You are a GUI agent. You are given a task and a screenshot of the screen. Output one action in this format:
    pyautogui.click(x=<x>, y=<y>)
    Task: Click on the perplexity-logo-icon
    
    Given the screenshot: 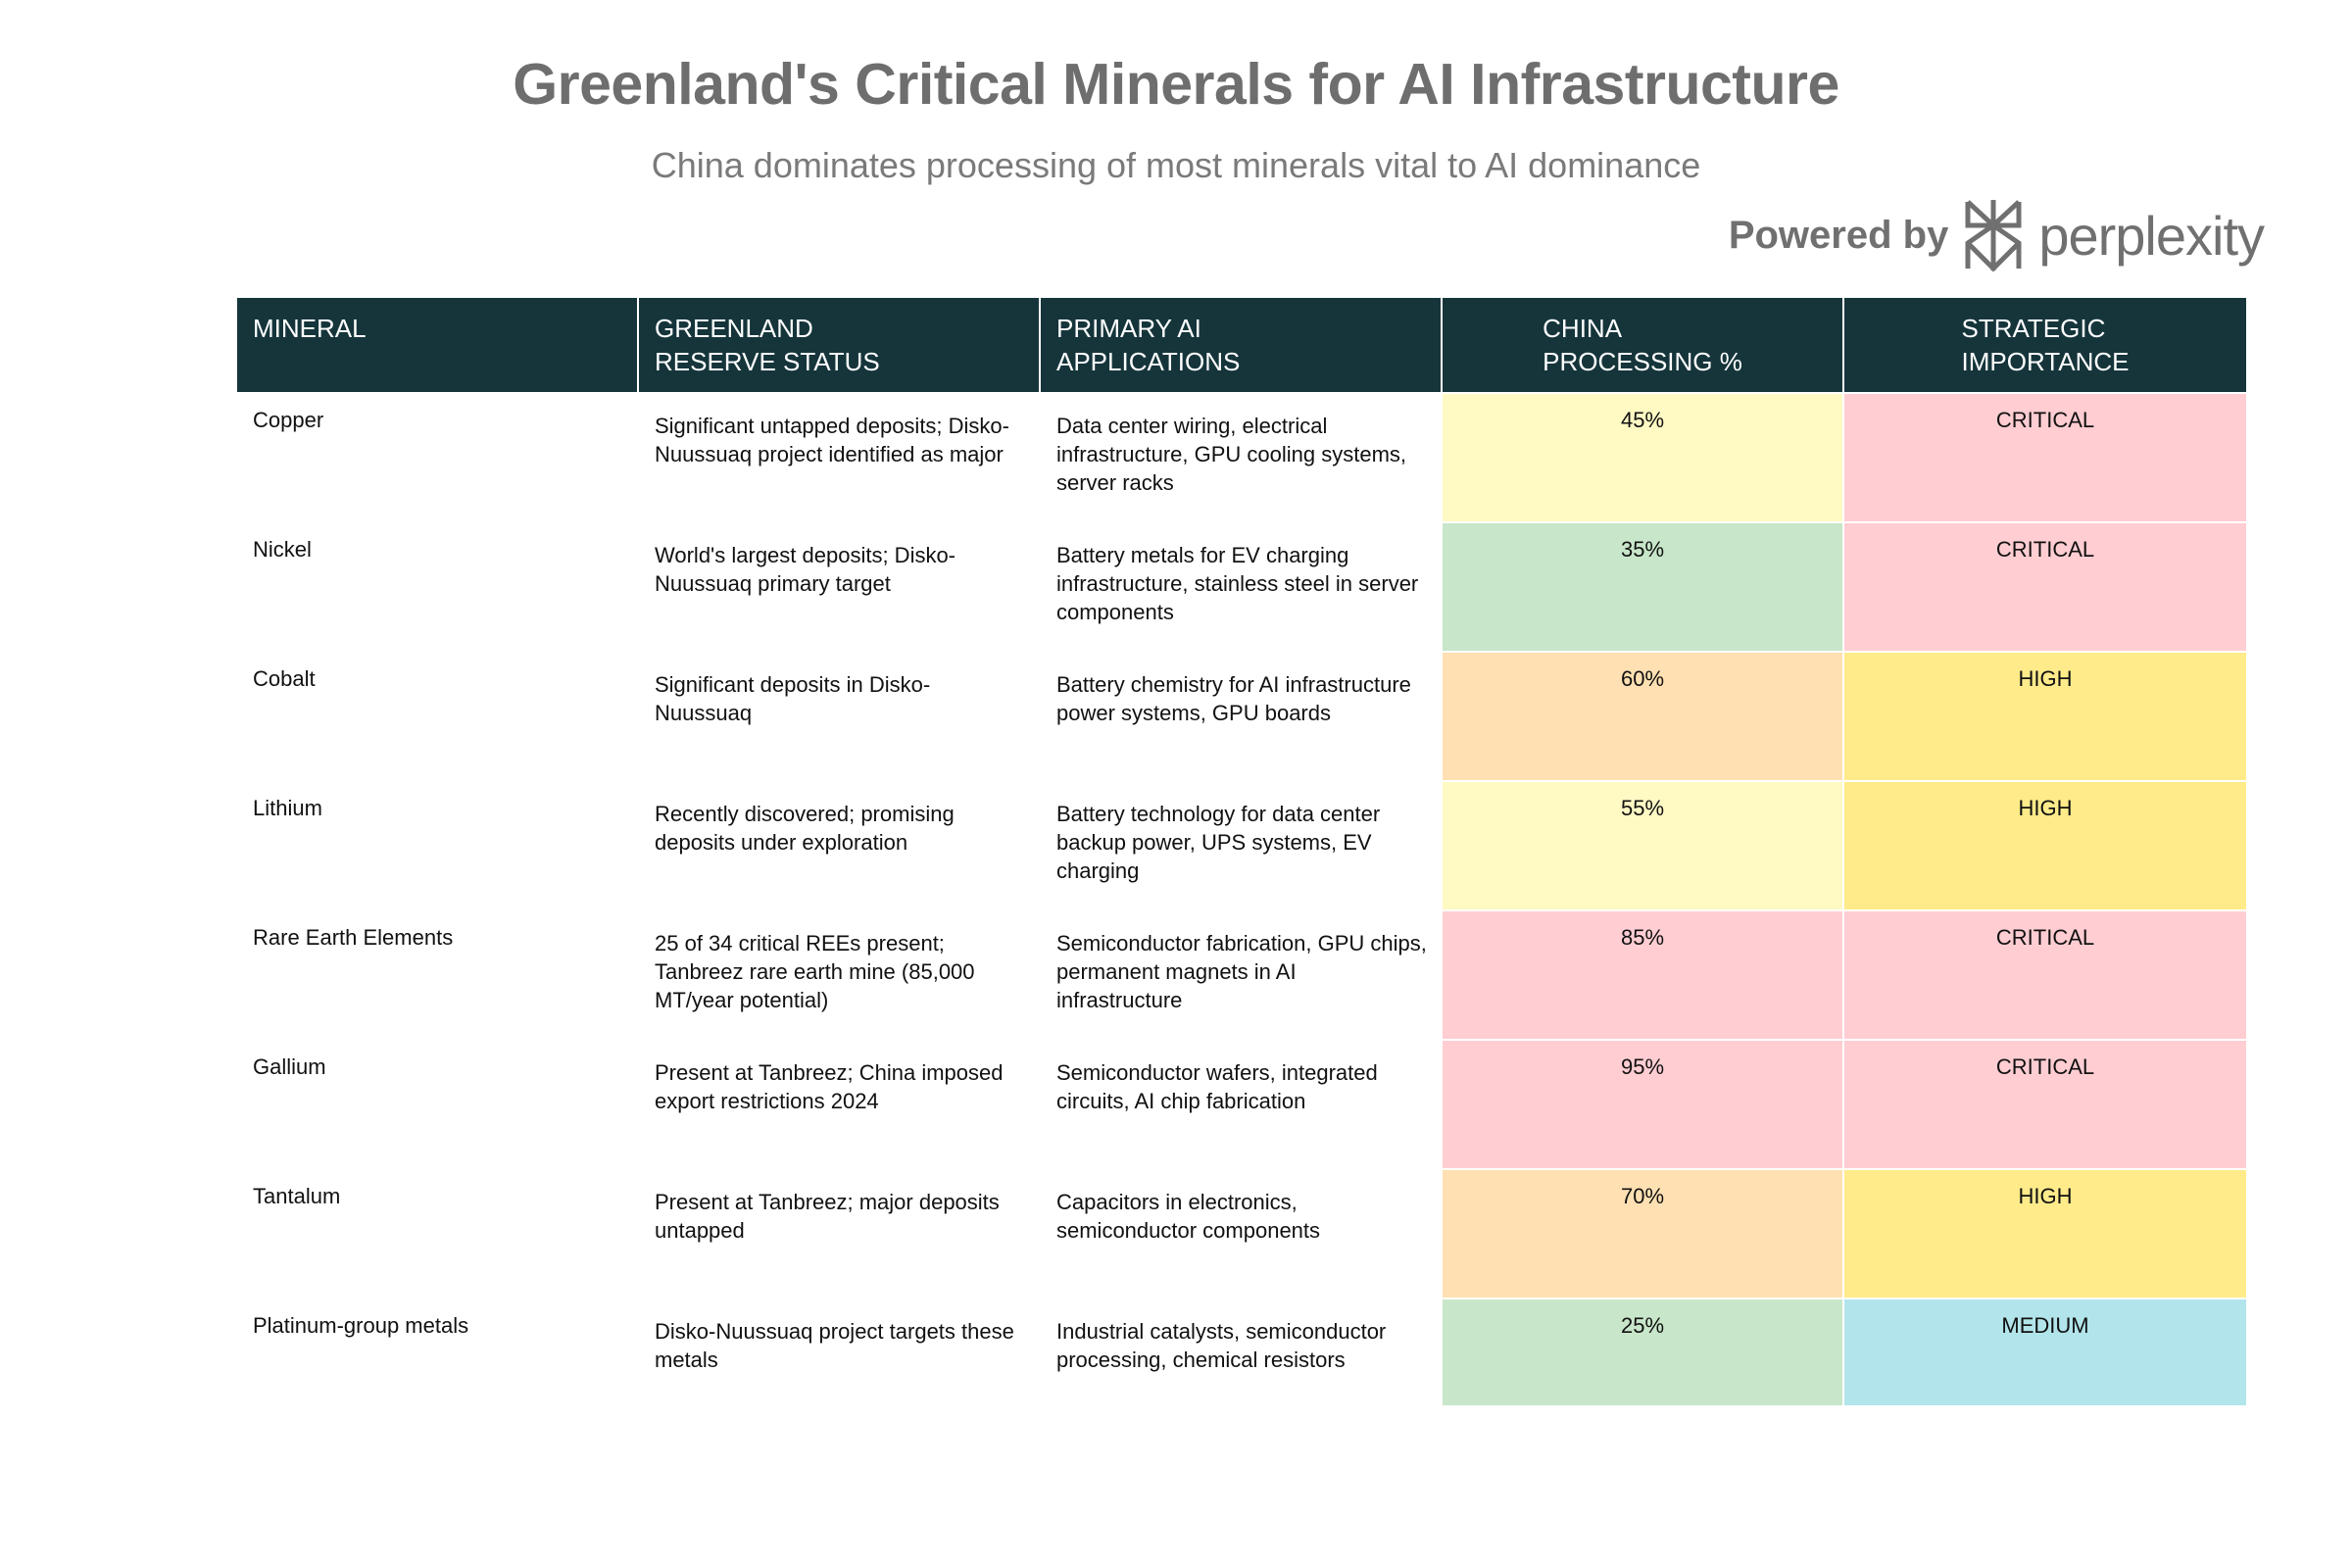 What is the action you would take?
    pyautogui.click(x=1993, y=236)
    